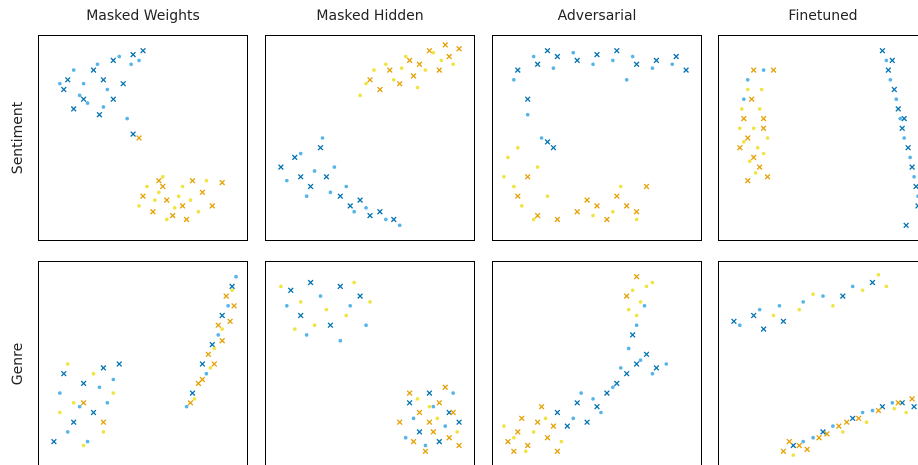  What do you see at coordinates (18, 137) in the screenshot?
I see `row-label: Sentiment` at bounding box center [18, 137].